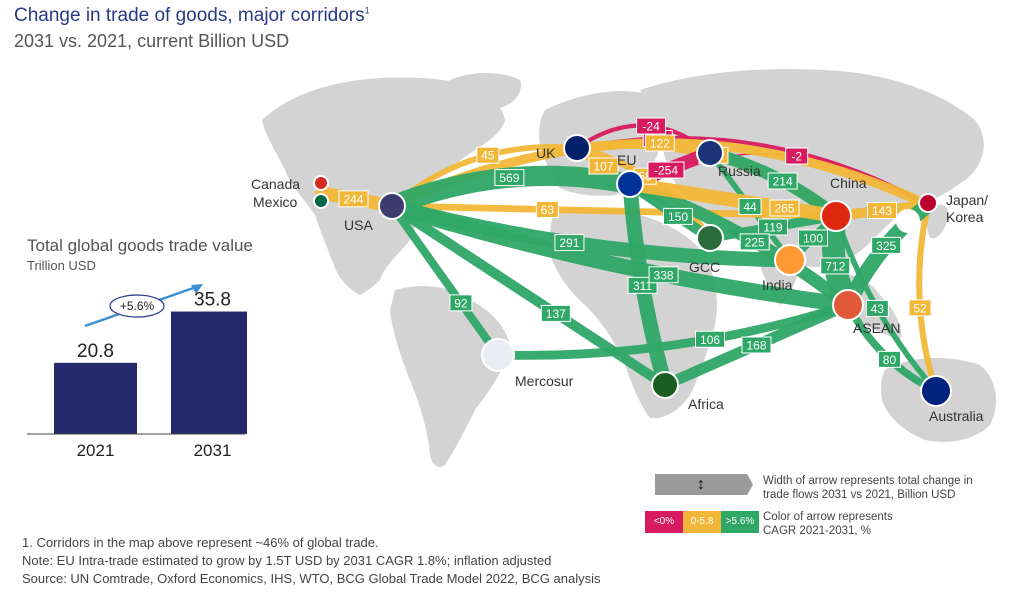 The height and width of the screenshot is (593, 1024). Describe the element at coordinates (546, 153) in the screenshot. I see `region-label-uk: UK` at that location.